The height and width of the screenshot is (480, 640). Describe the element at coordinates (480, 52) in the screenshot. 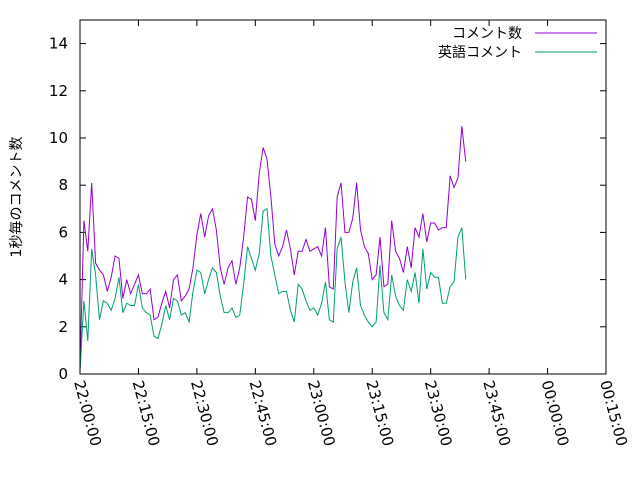

I see `legend-label-2: 英語コメント` at that location.